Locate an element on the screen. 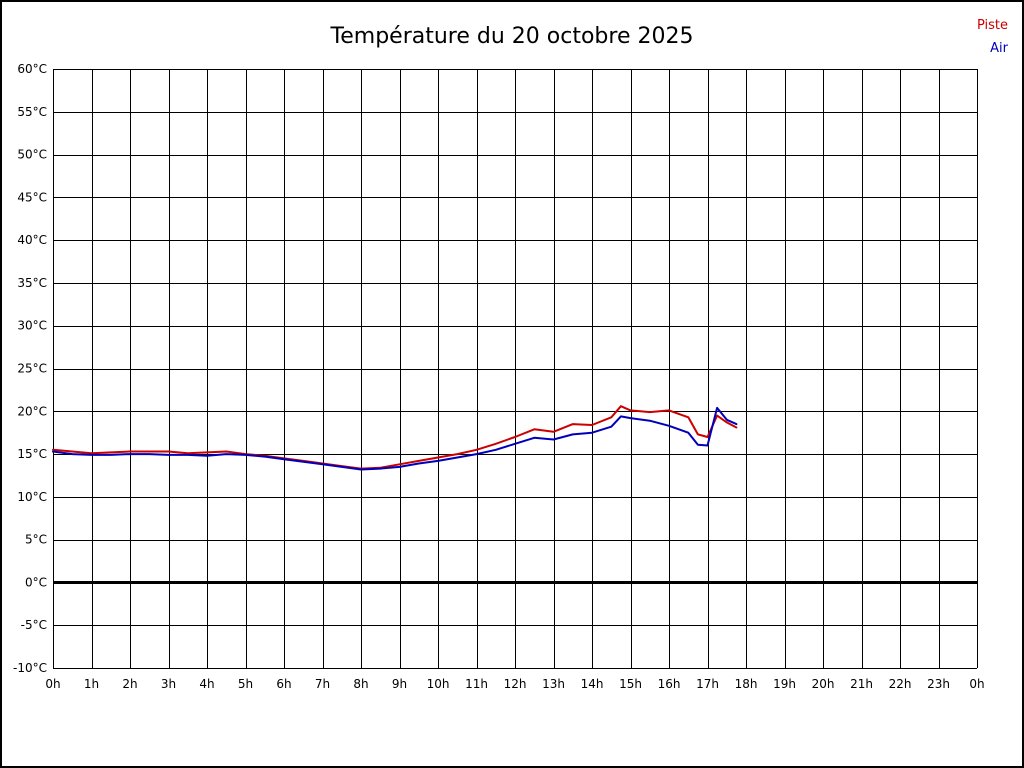 The height and width of the screenshot is (768, 1024). x-axis-tick-label: 16h is located at coordinates (669, 684).